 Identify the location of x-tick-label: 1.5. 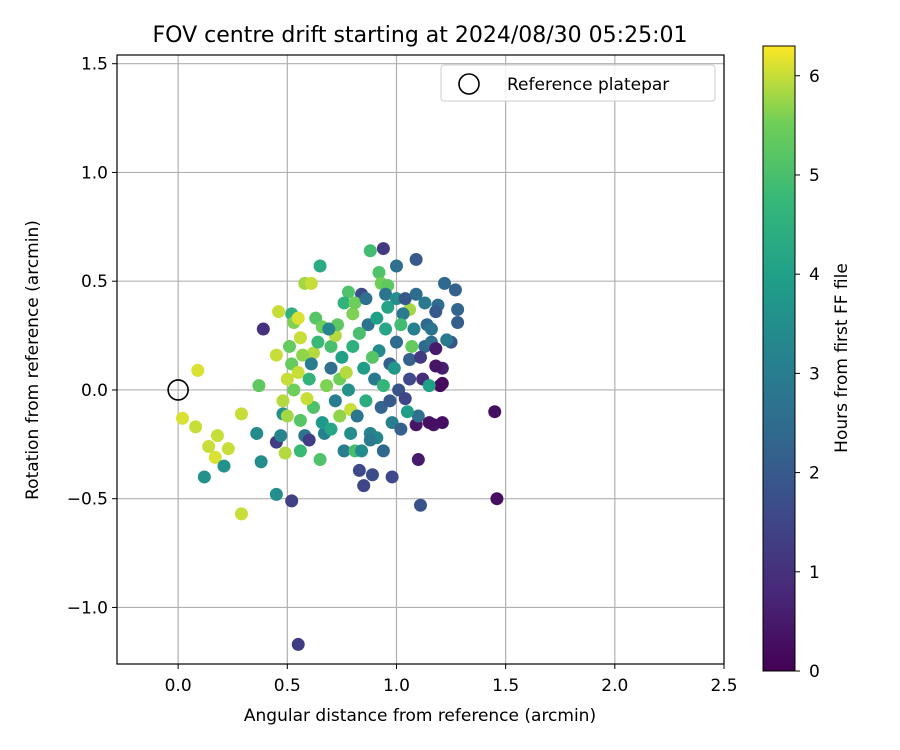
(505, 686).